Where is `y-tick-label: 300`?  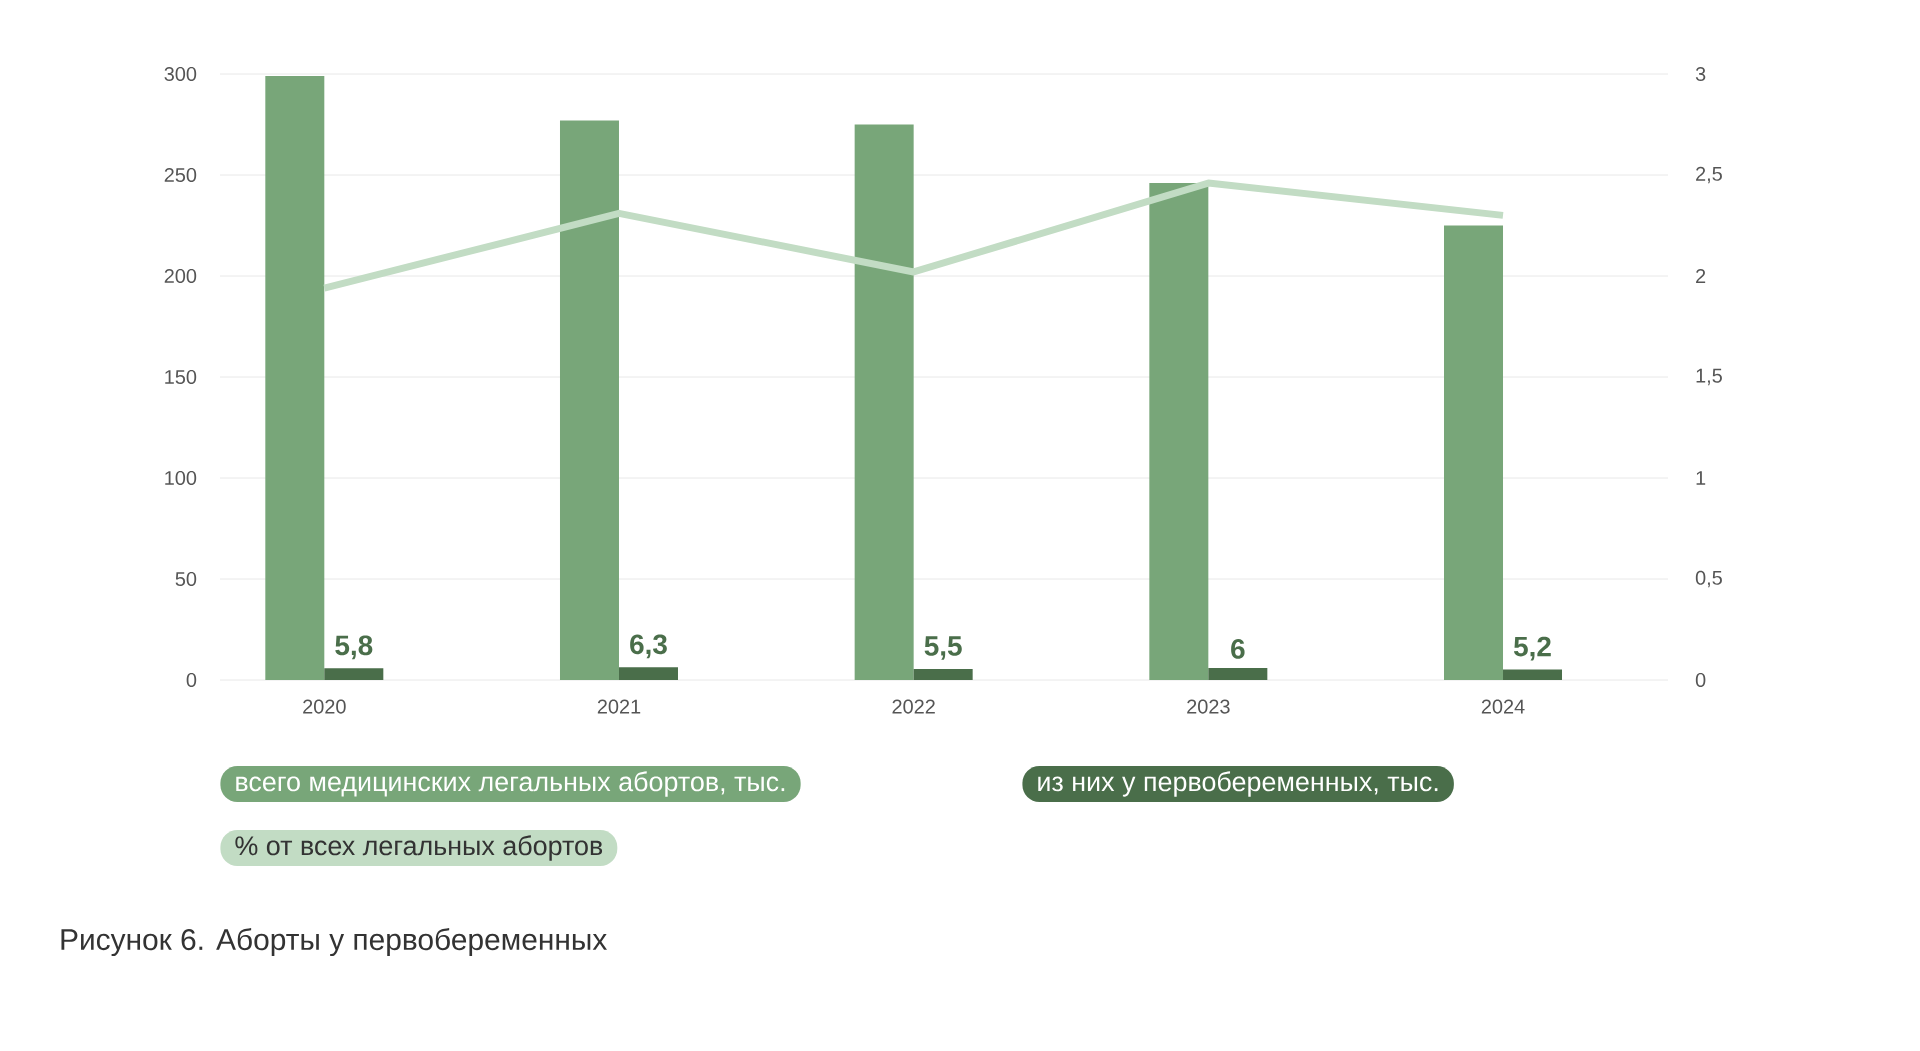 y-tick-label: 300 is located at coordinates (180, 74).